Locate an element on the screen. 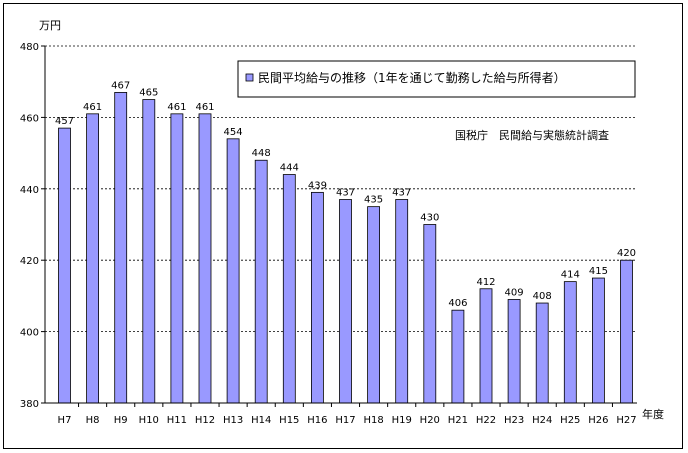 The width and height of the screenshot is (688, 453). bar-H12 is located at coordinates (205, 258).